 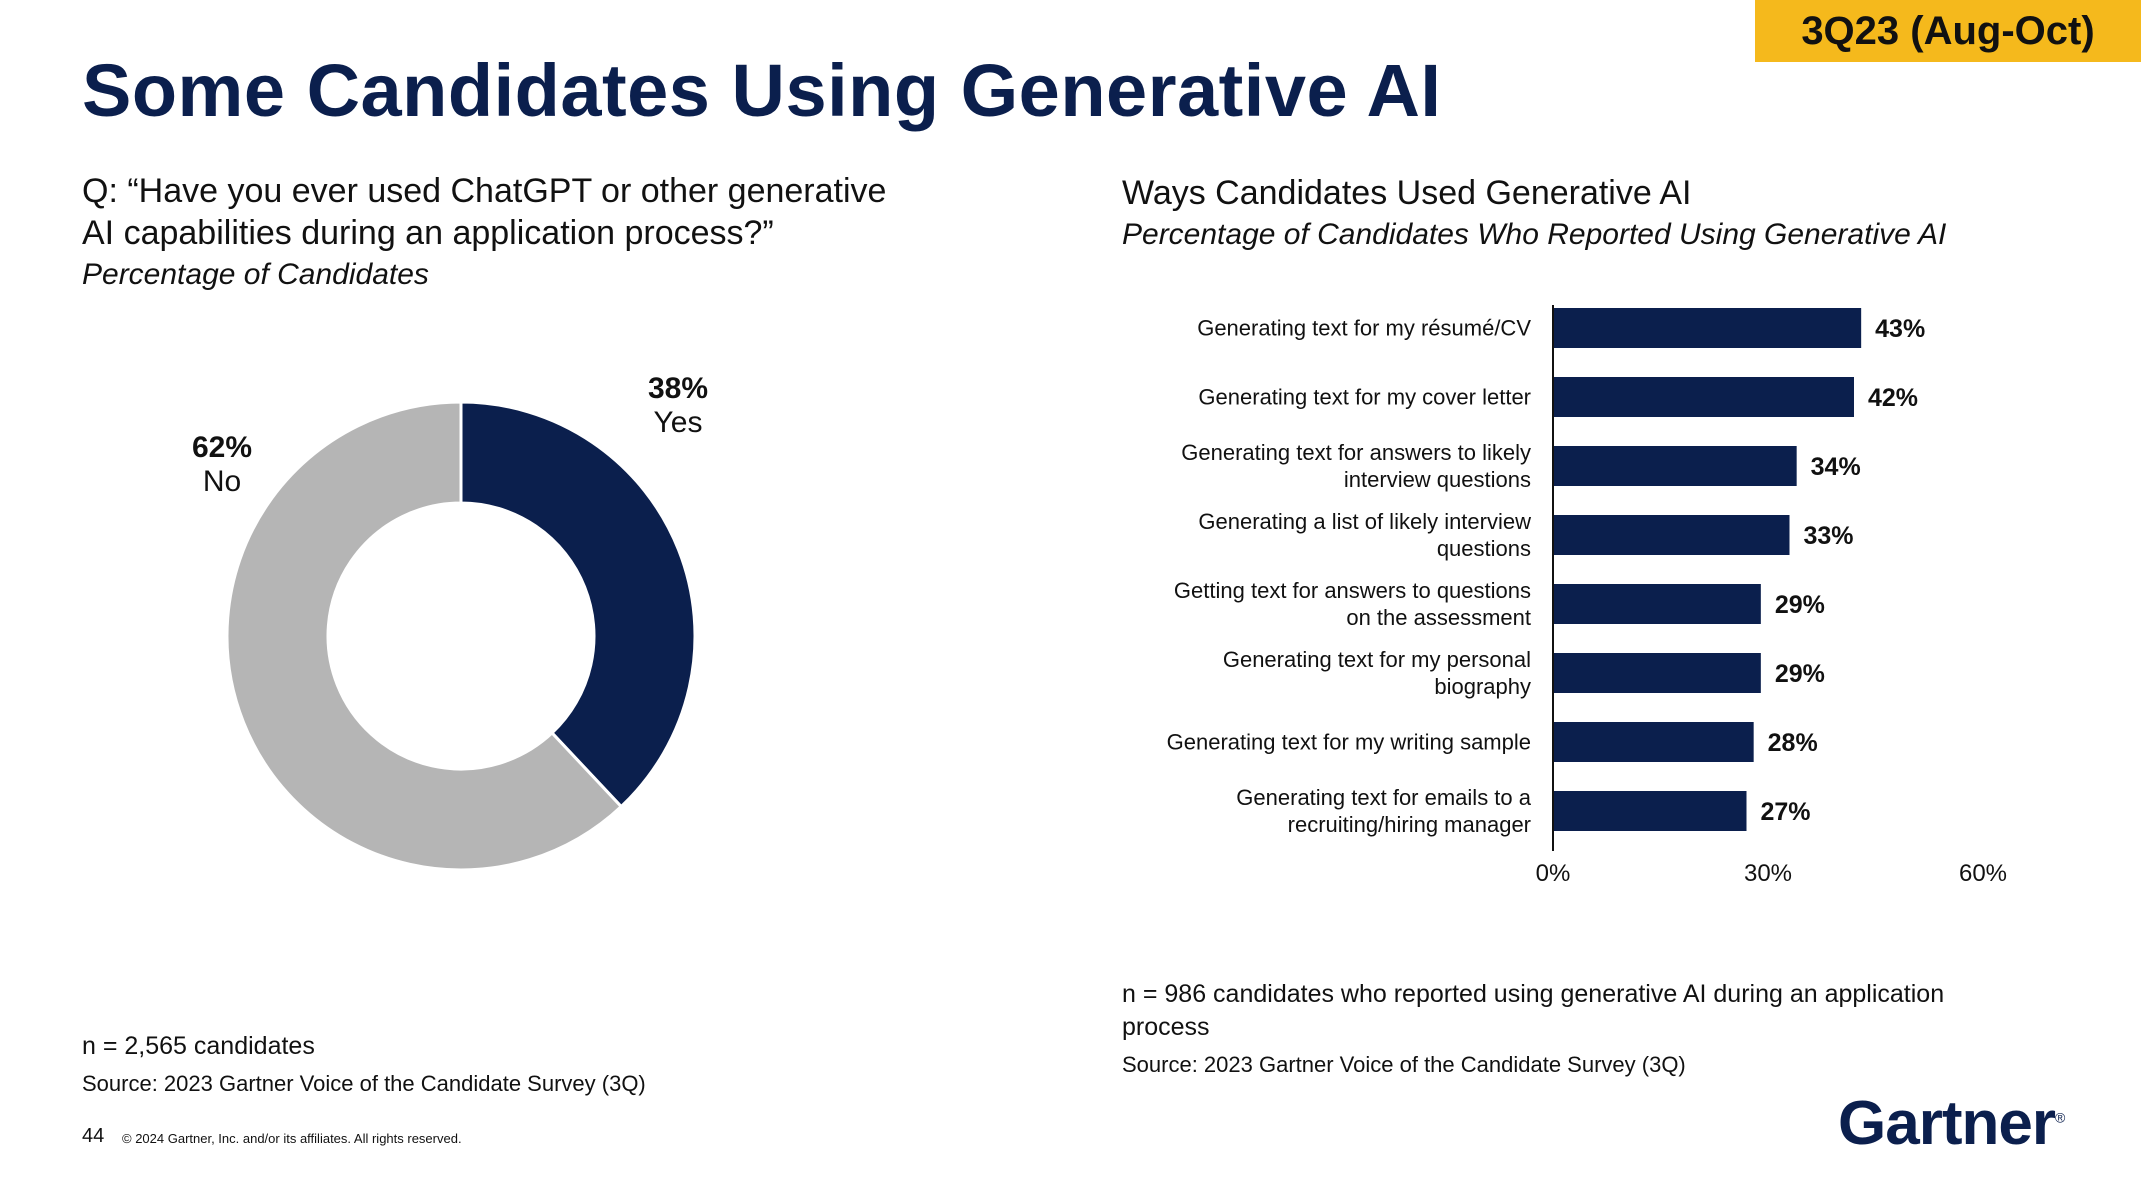 I want to click on gartner-logo-mark: ®, so click(x=2059, y=1117).